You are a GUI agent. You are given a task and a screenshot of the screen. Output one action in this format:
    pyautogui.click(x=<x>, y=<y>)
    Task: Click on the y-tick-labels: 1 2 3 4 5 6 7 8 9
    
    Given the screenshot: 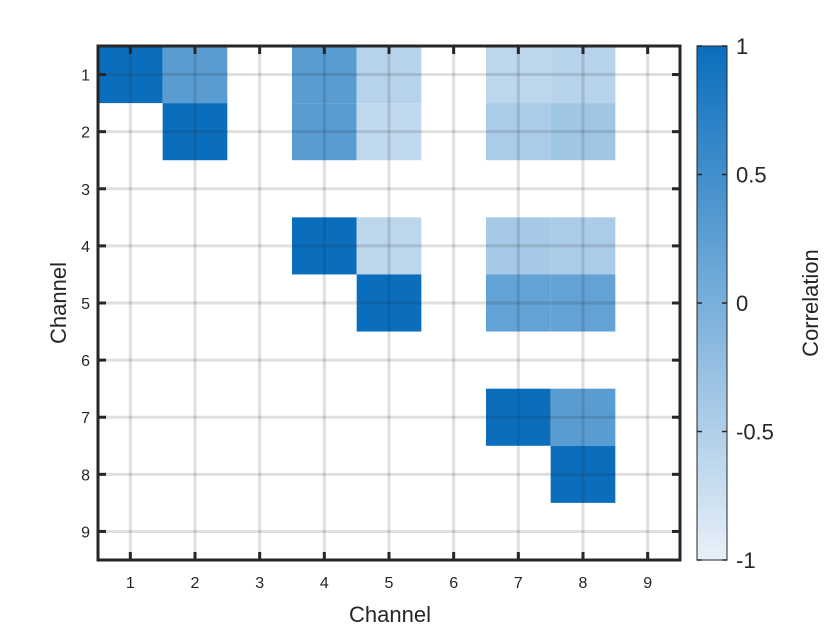 What is the action you would take?
    pyautogui.click(x=85, y=305)
    